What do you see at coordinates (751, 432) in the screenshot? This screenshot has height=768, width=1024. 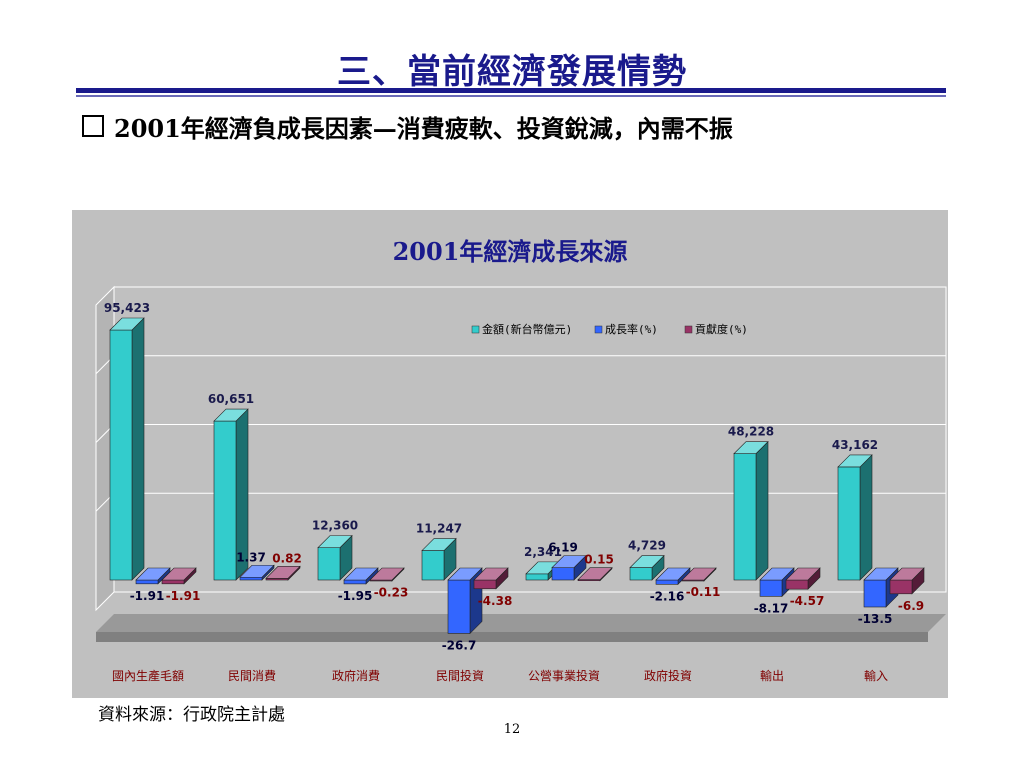 I see `label-amount-6: 48,228` at bounding box center [751, 432].